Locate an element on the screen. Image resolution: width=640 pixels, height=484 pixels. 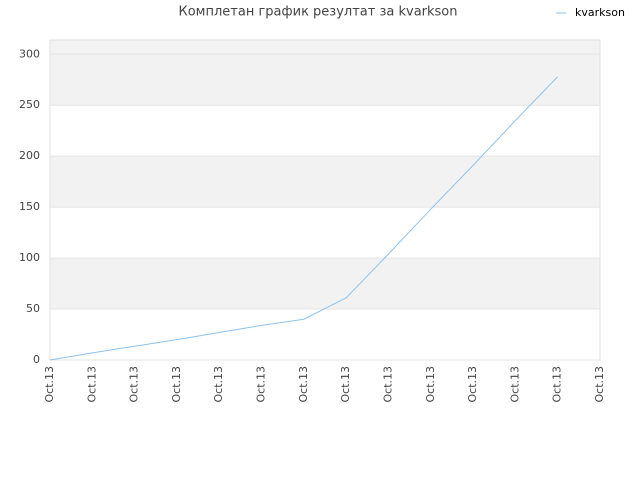
y-tick-label: 100 is located at coordinates (29, 257).